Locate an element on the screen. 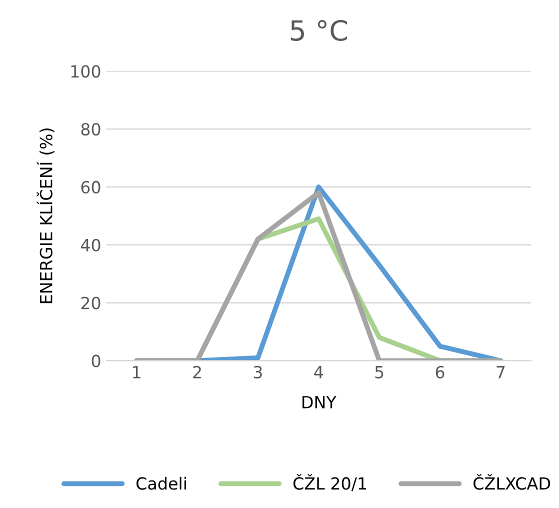 The height and width of the screenshot is (508, 559). x-tick-label: 5 is located at coordinates (379, 372).